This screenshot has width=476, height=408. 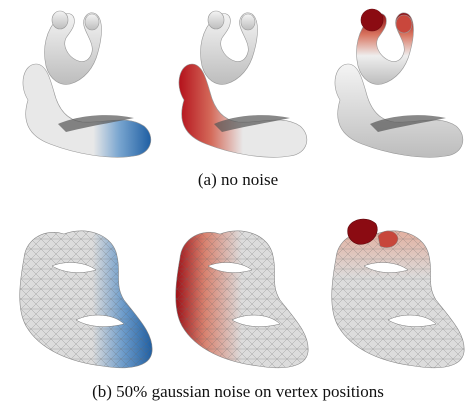 What do you see at coordinates (238, 179) in the screenshot?
I see `caption-a: (a) no noise` at bounding box center [238, 179].